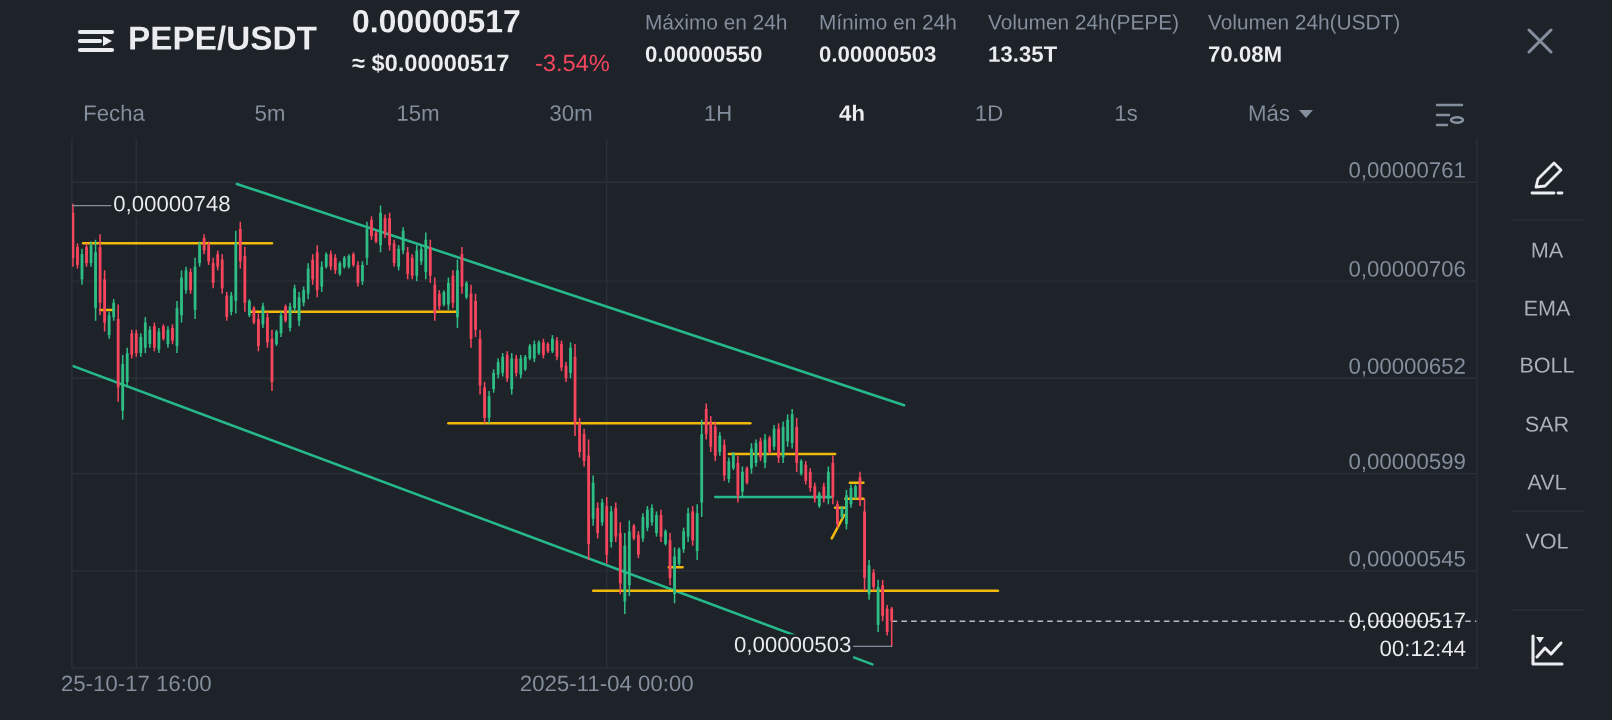 This screenshot has width=1612, height=720. I want to click on text: 1H, so click(718, 113).